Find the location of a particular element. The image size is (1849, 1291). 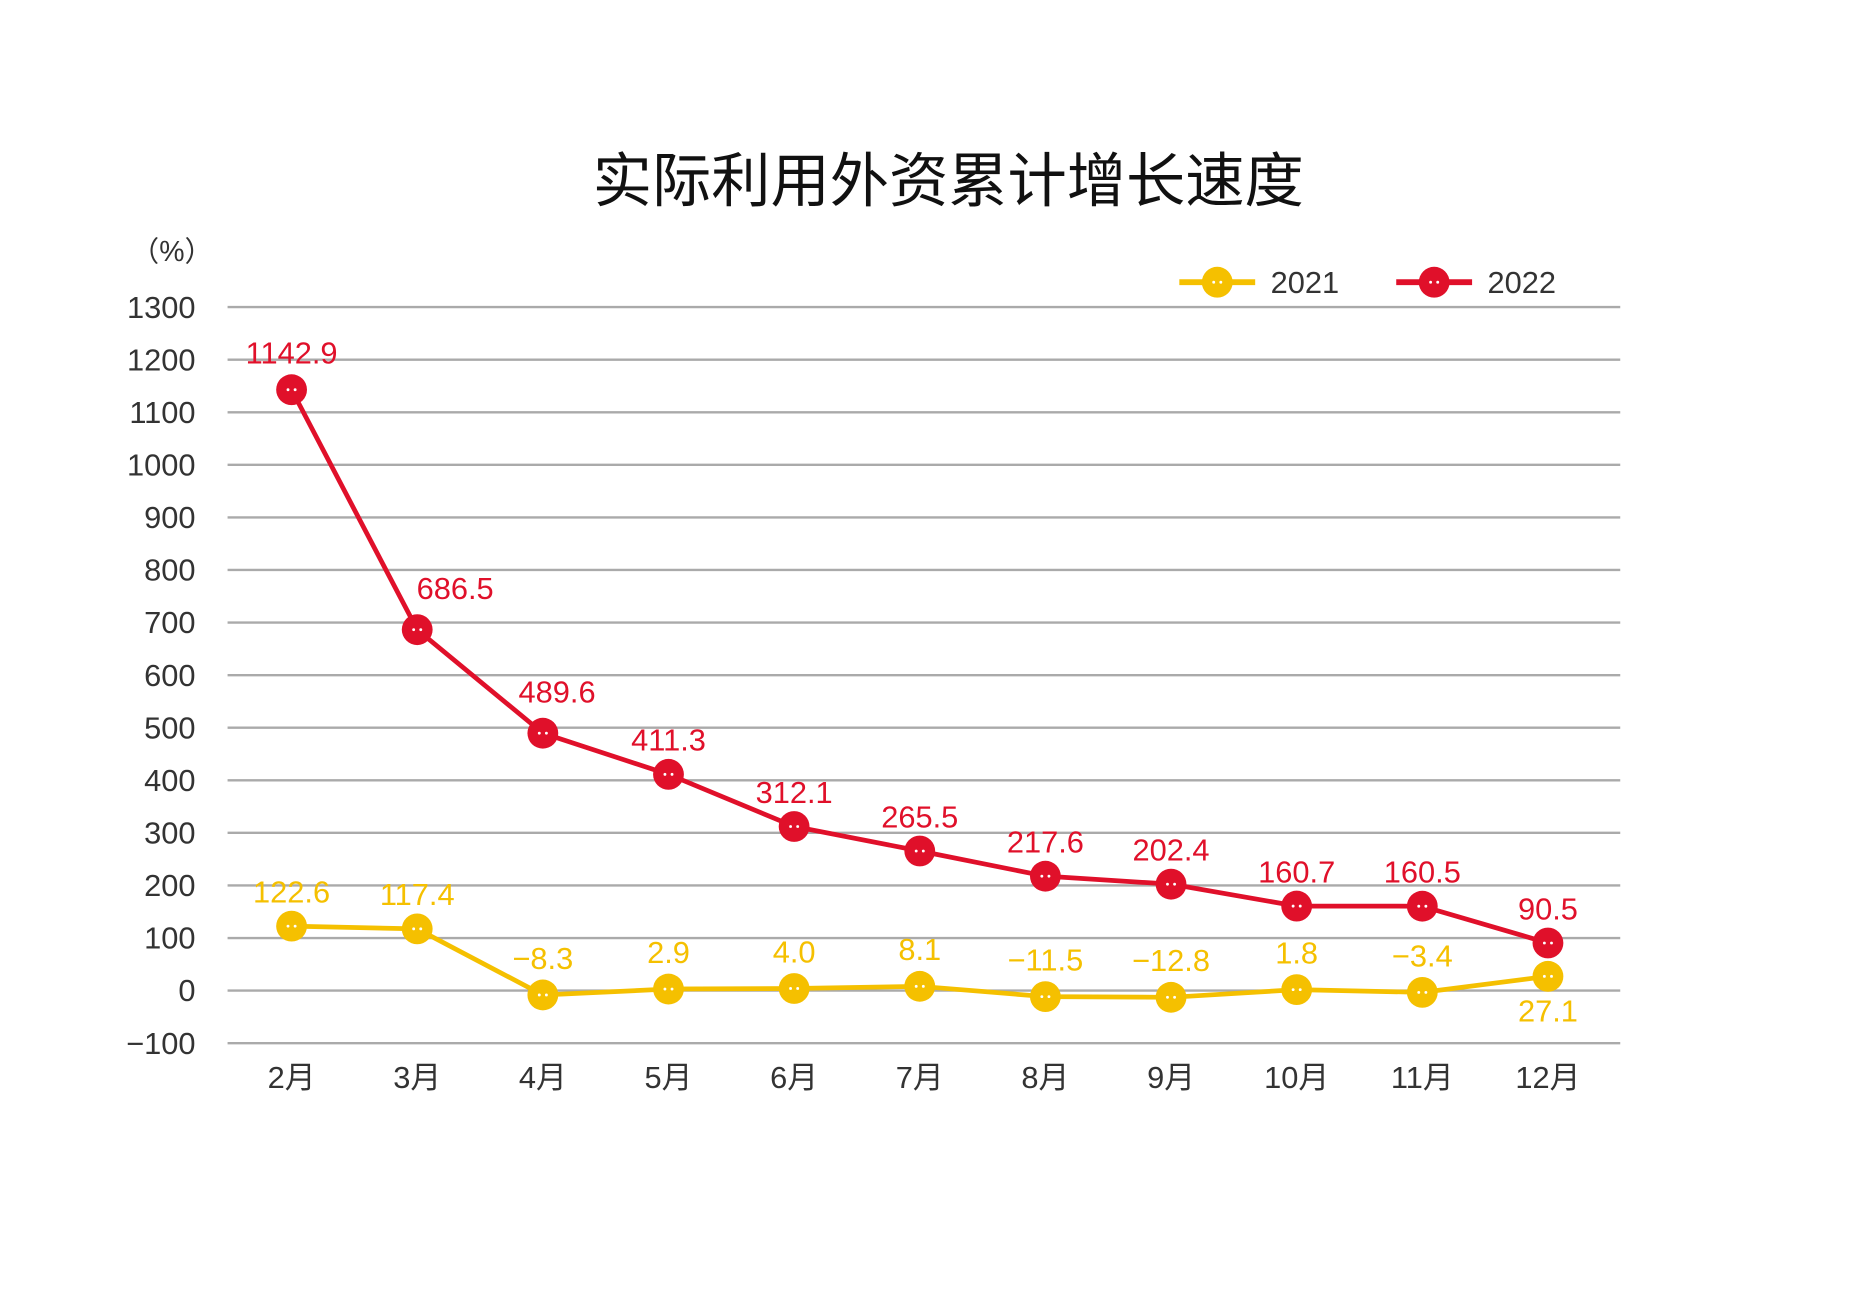

x-tick-label: 2月 is located at coordinates (292, 1077).